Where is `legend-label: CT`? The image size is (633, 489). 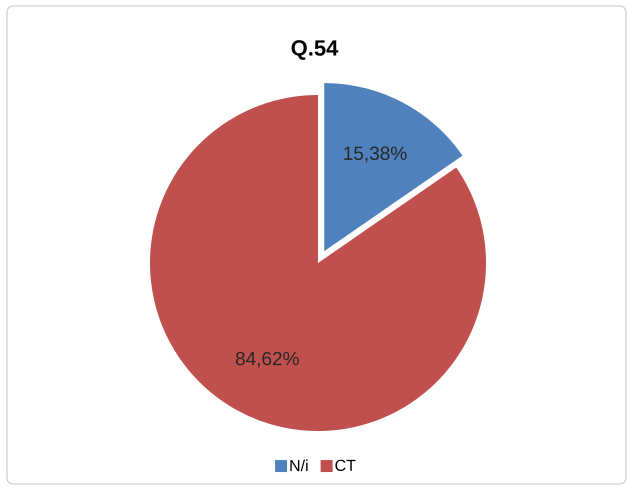
legend-label: CT is located at coordinates (345, 466).